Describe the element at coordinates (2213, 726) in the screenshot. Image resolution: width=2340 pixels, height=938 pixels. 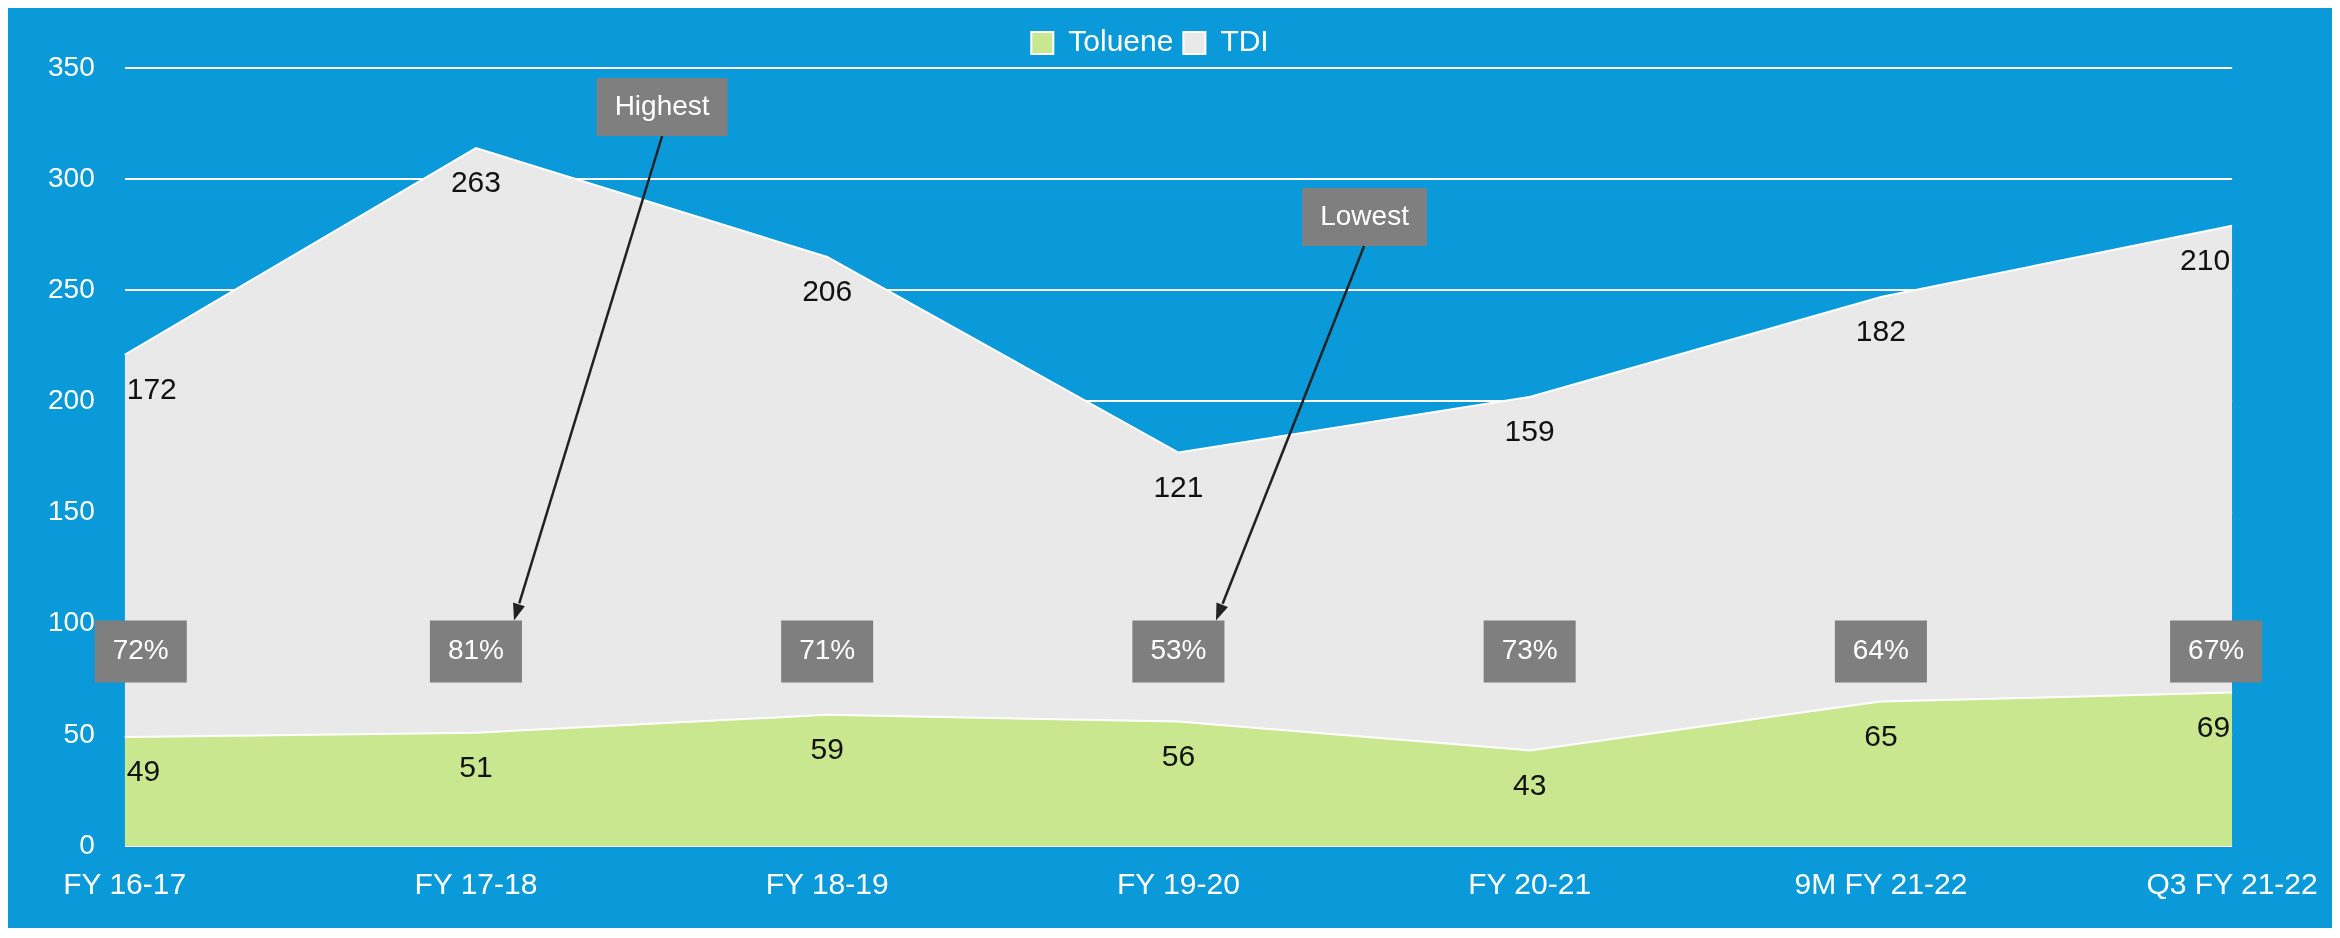
I see `data-label: 69` at that location.